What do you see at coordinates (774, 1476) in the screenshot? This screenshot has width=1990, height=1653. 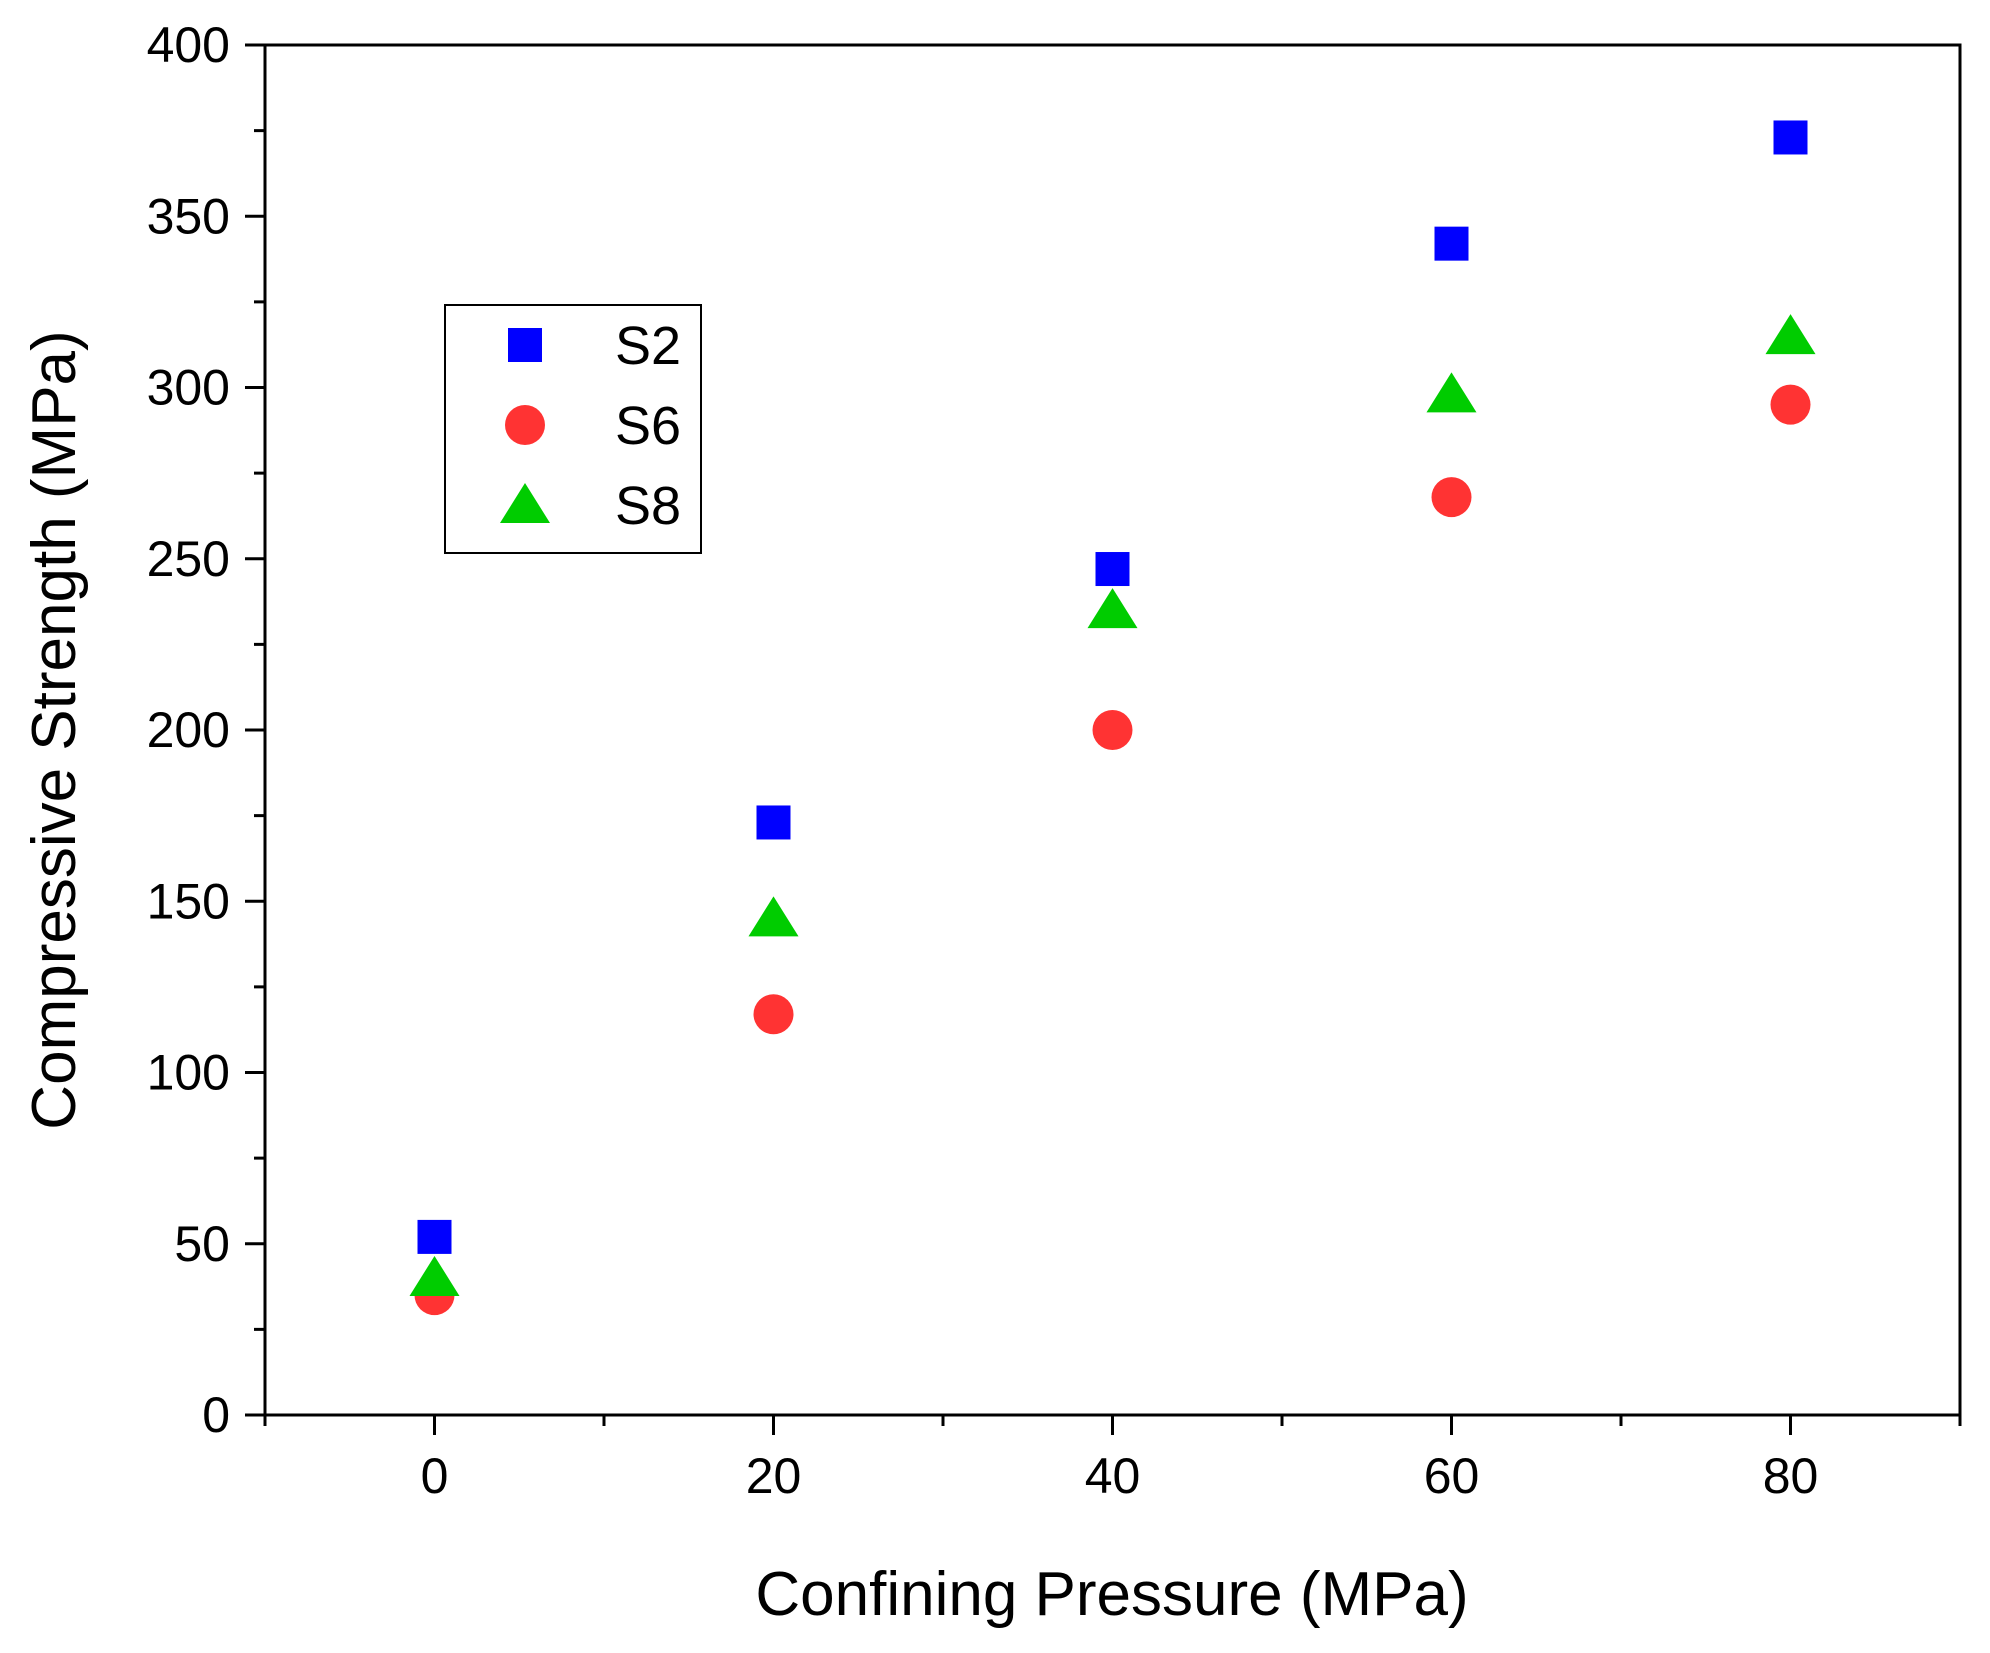 I see `x-tick-label: 20` at bounding box center [774, 1476].